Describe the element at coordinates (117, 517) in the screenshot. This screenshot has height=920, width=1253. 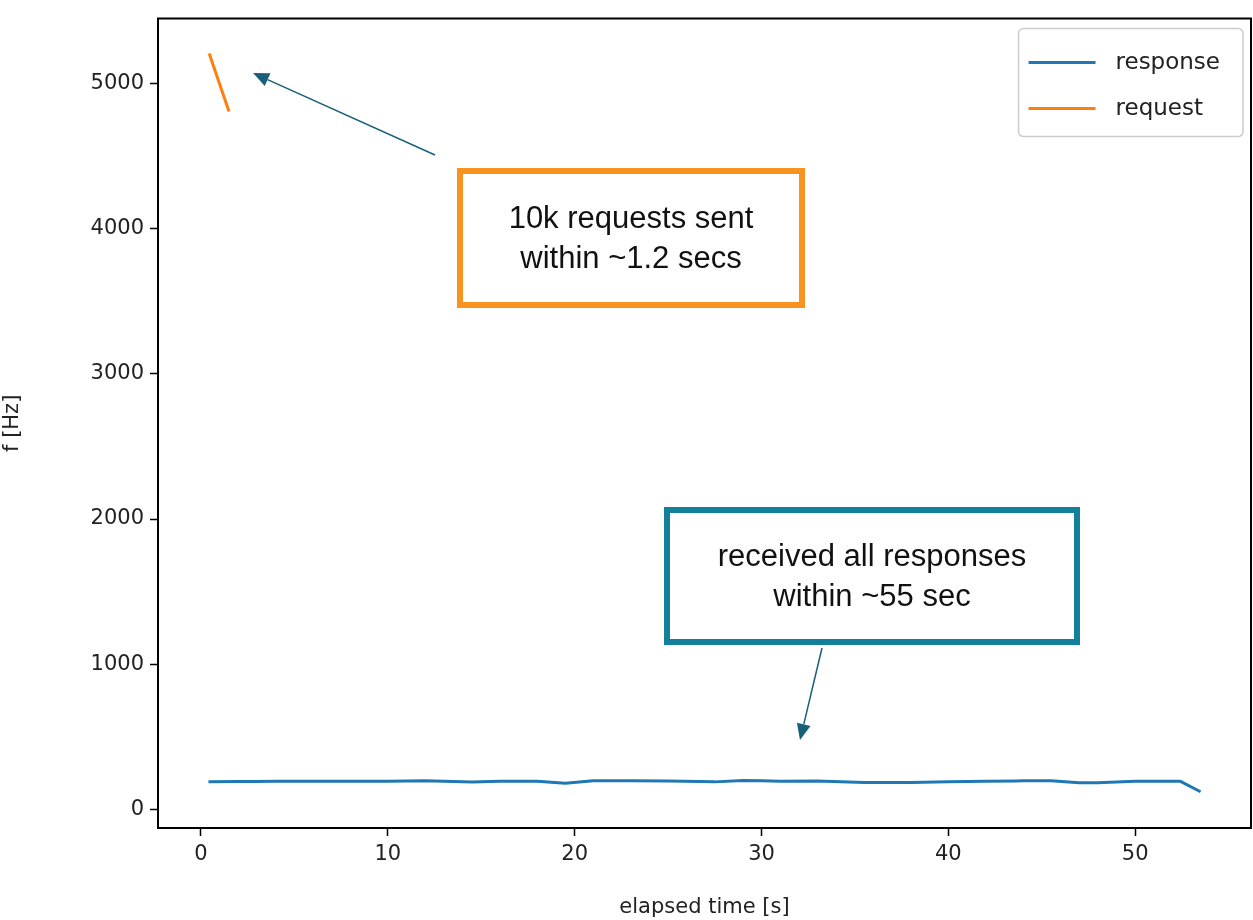
I see `y-tick-label: 2000` at that location.